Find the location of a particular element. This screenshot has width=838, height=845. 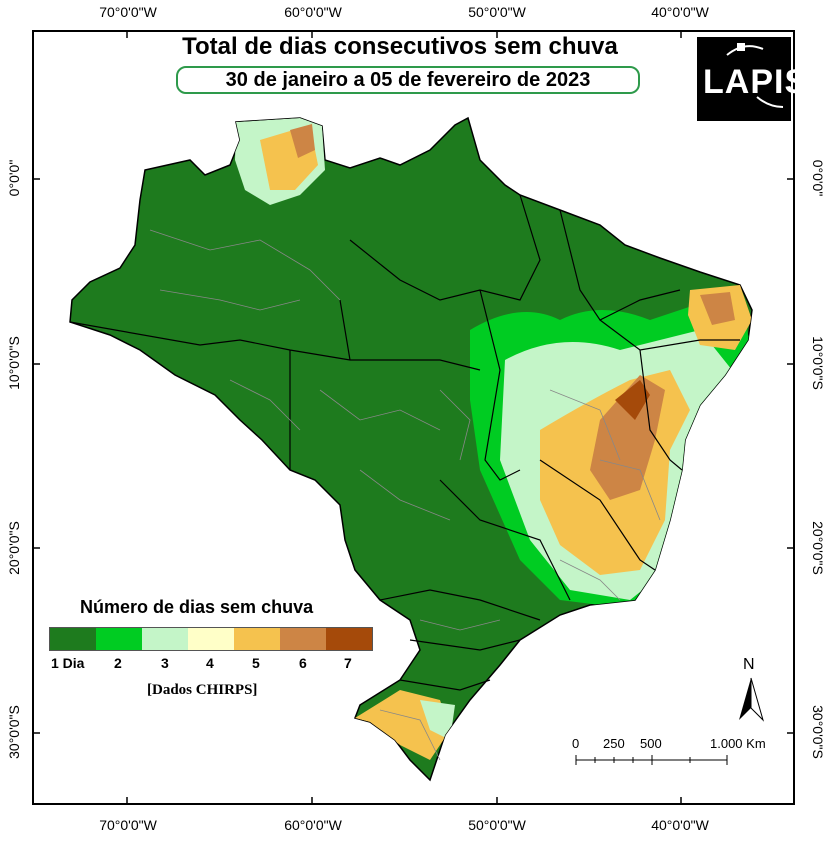

logo-text: LAPIS is located at coordinates (756, 82).